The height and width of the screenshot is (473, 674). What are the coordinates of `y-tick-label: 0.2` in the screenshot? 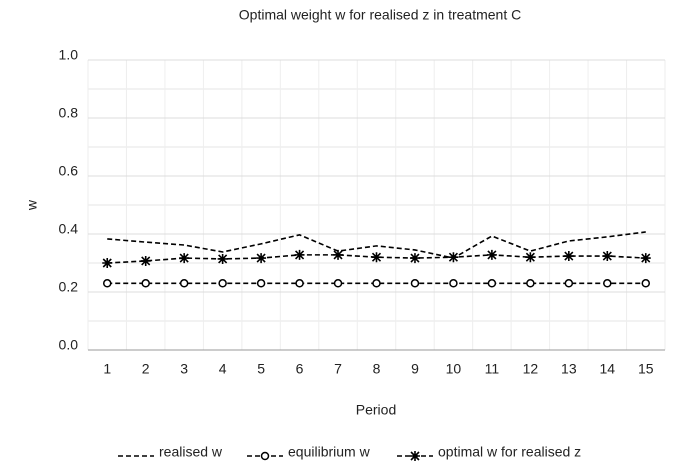 It's located at (69, 287).